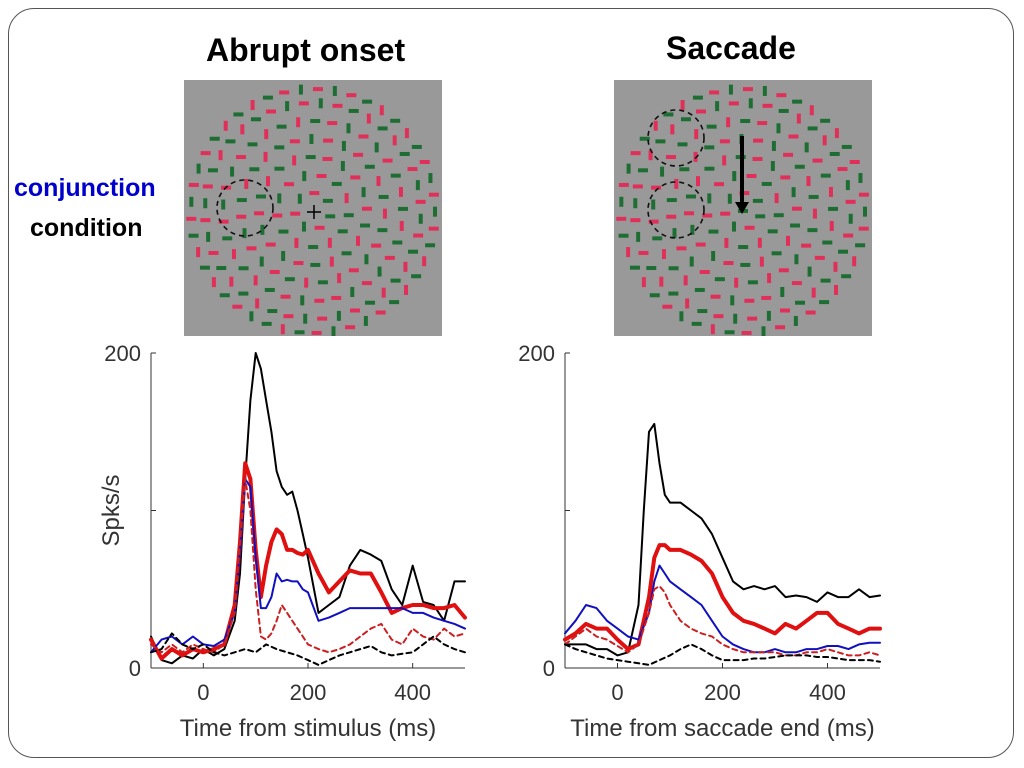 Image resolution: width=1024 pixels, height=768 pixels. I want to click on stimulus-display-saccade, so click(743, 208).